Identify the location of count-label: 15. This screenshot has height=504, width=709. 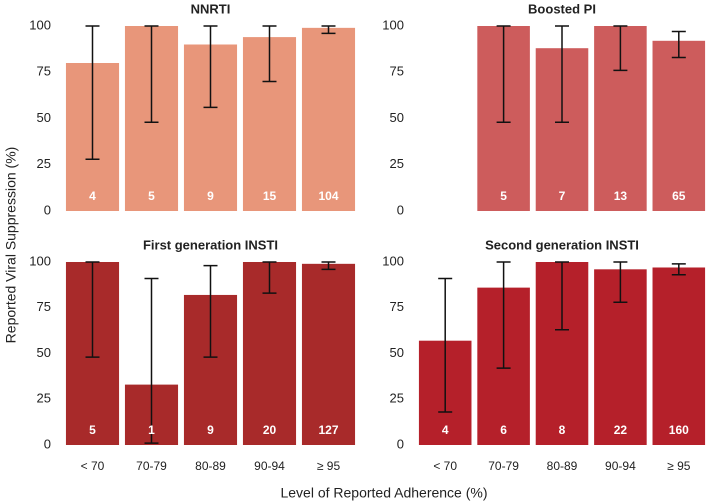
(270, 196).